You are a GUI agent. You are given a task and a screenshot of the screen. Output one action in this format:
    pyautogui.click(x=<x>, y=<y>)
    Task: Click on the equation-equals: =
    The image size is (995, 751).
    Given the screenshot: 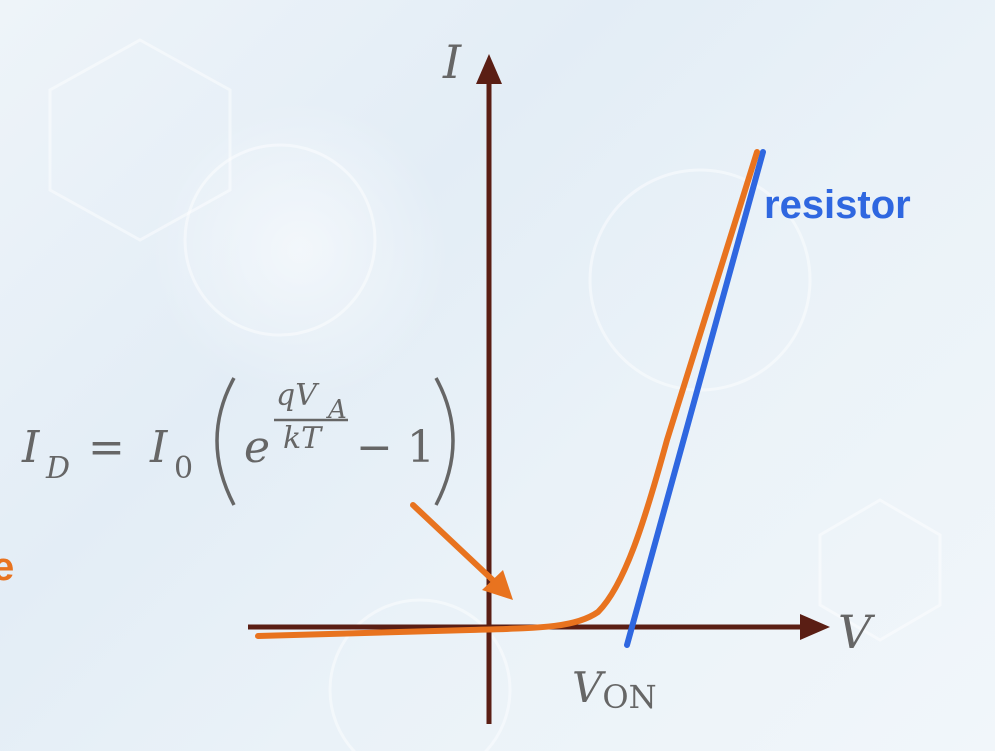 What is the action you would take?
    pyautogui.click(x=106, y=447)
    